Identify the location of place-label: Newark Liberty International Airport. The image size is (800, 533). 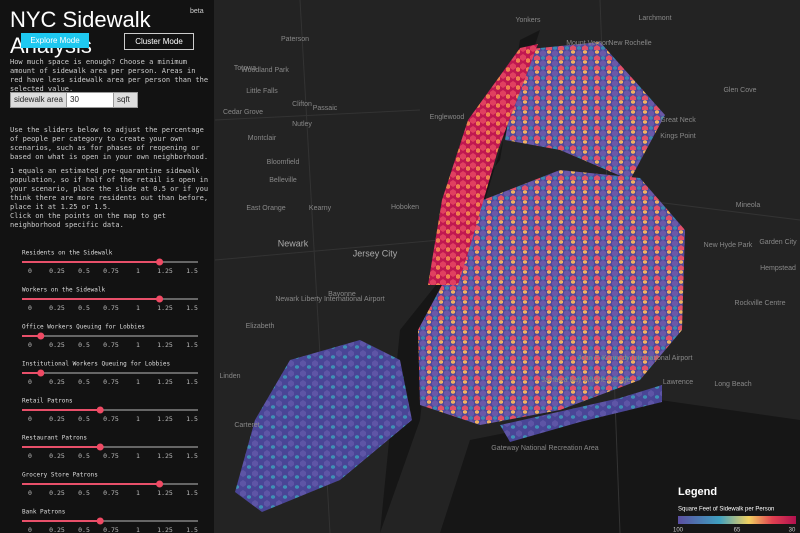
(329, 299).